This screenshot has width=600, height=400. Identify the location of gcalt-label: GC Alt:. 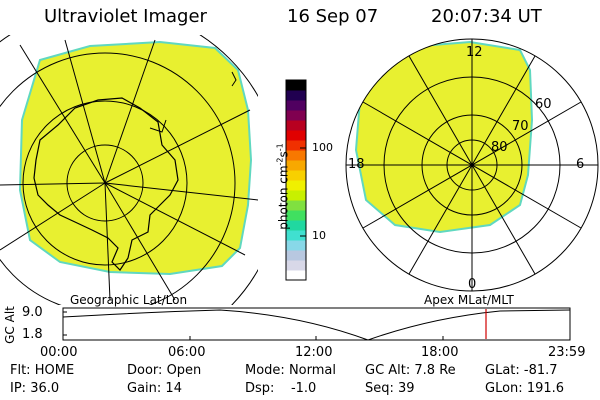
(388, 370).